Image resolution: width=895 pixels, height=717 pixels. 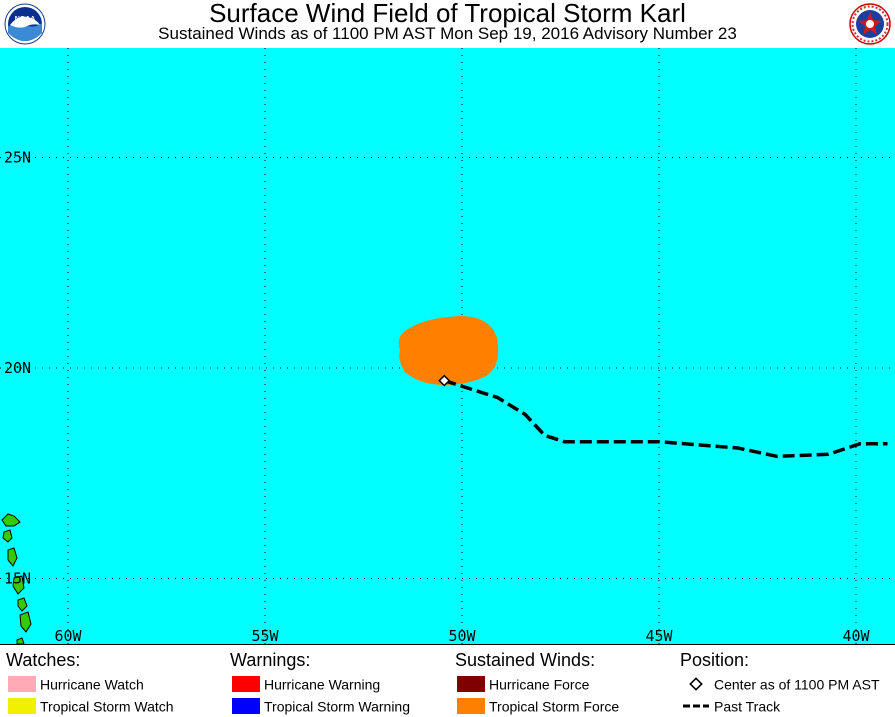 What do you see at coordinates (270, 660) in the screenshot?
I see `legend-warnings-heading: Warnings:` at bounding box center [270, 660].